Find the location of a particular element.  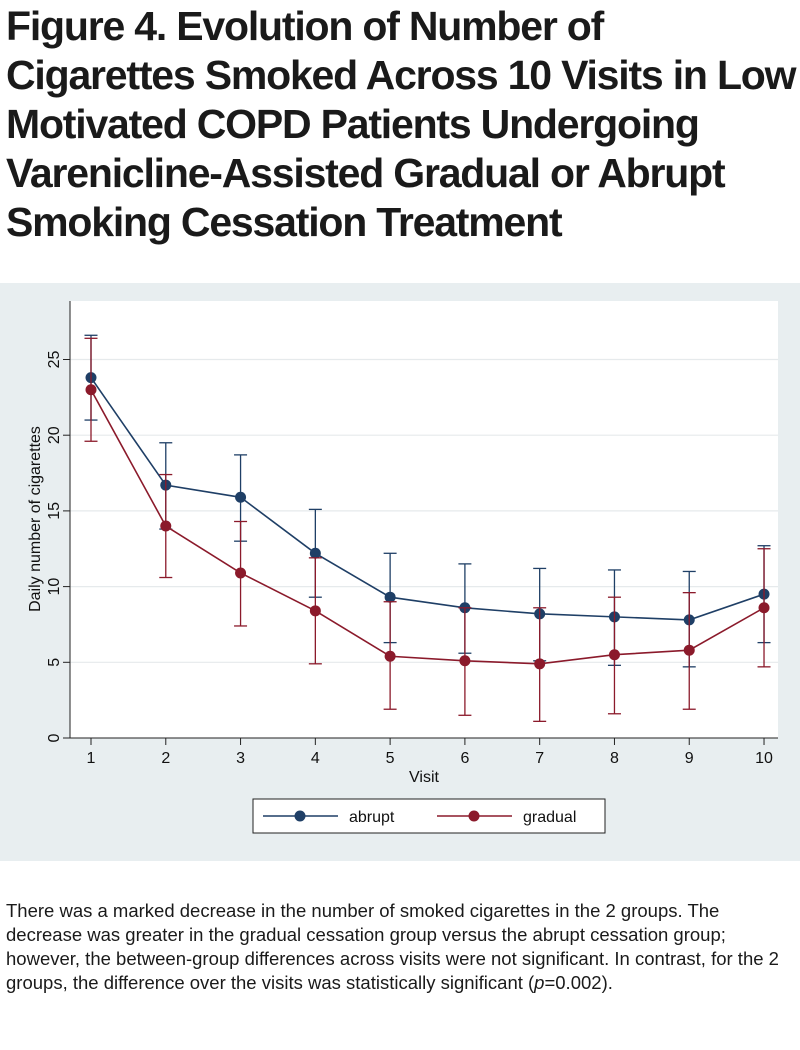

x-tick-label: 10 is located at coordinates (764, 758).